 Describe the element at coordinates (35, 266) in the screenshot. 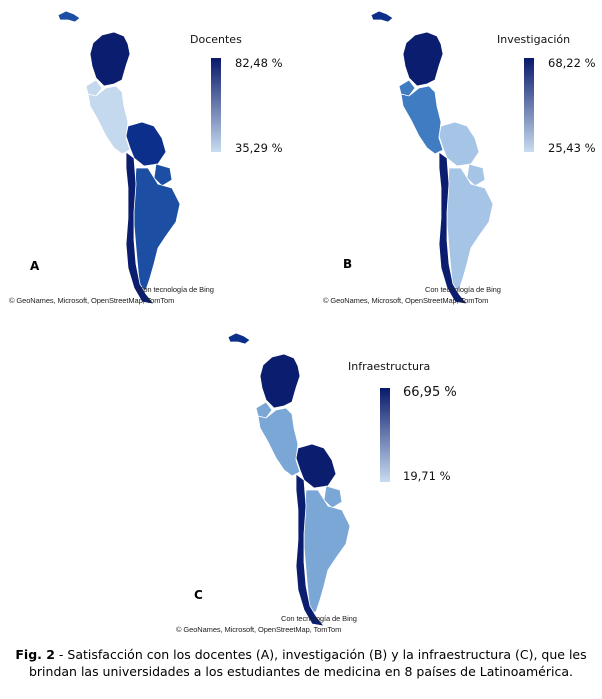

I see `panel-letter: A` at that location.